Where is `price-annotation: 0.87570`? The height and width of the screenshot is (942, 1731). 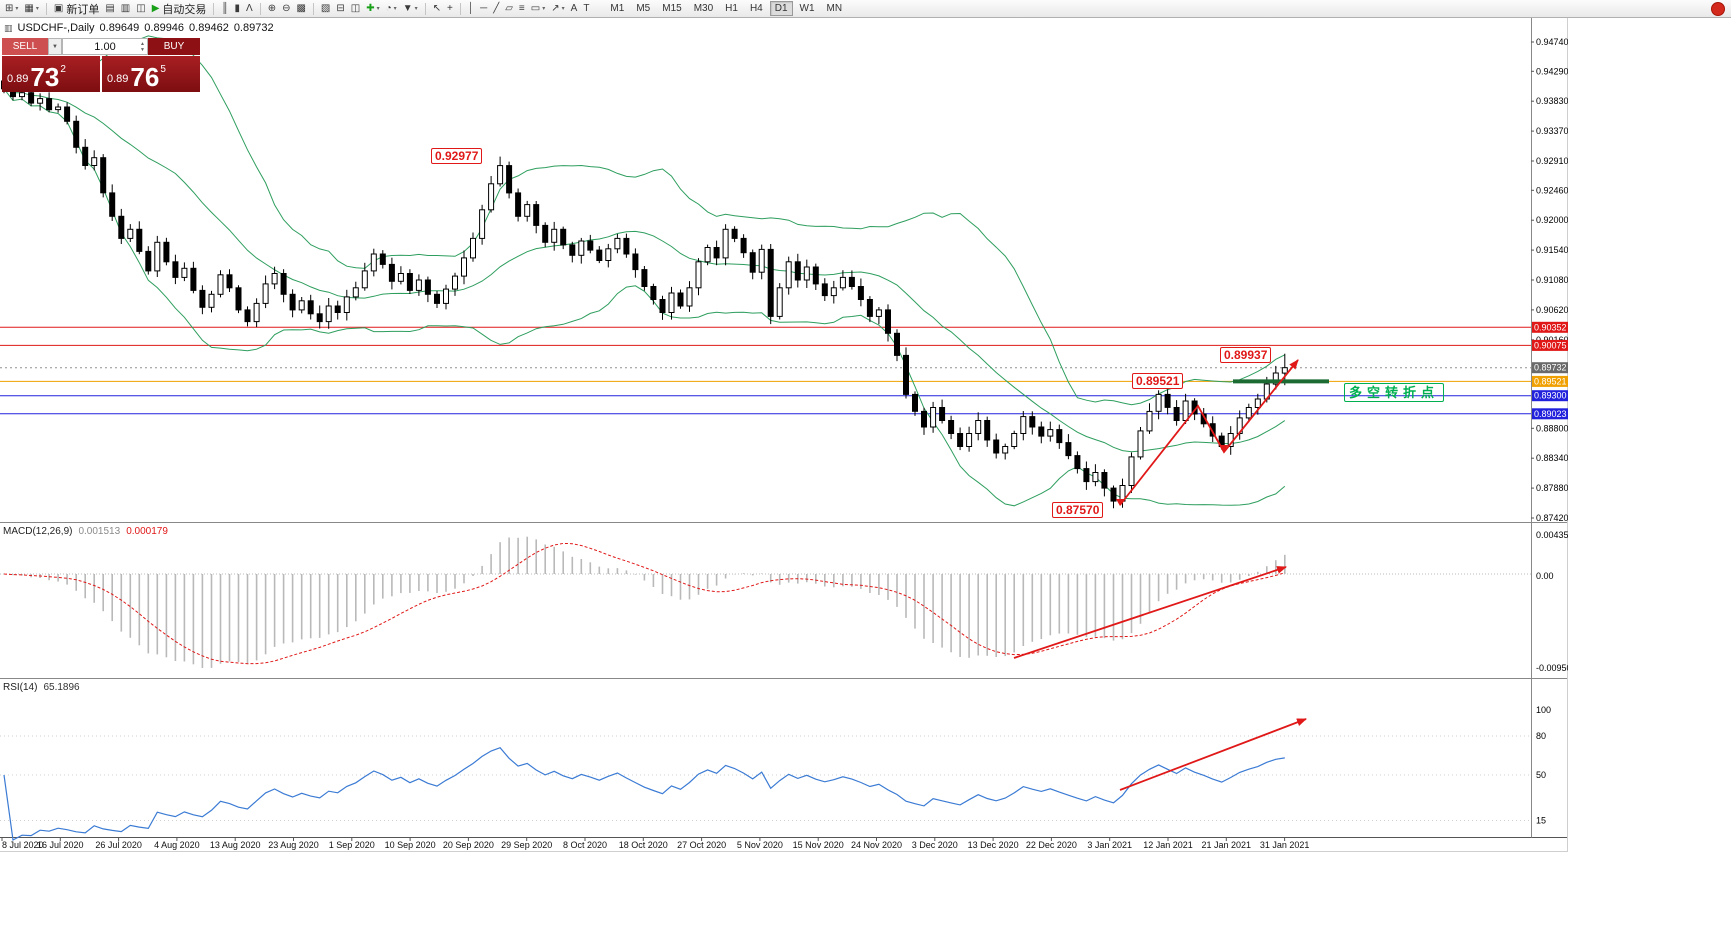 price-annotation: 0.87570 is located at coordinates (1078, 510).